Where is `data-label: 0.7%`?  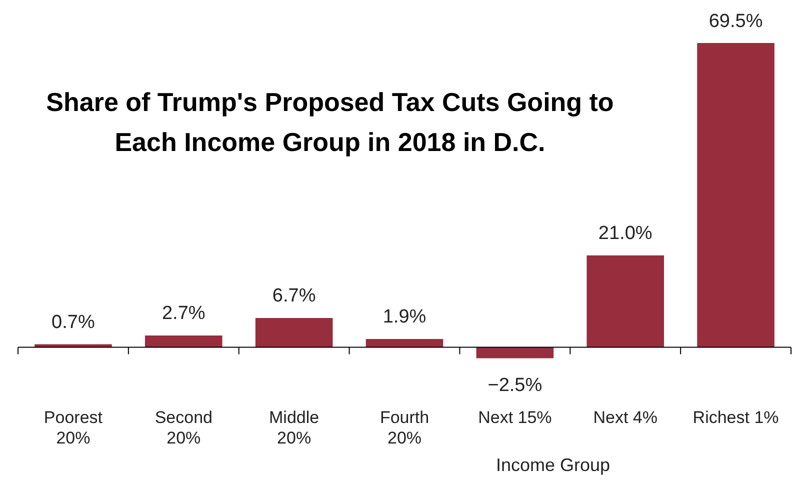 data-label: 0.7% is located at coordinates (73, 322).